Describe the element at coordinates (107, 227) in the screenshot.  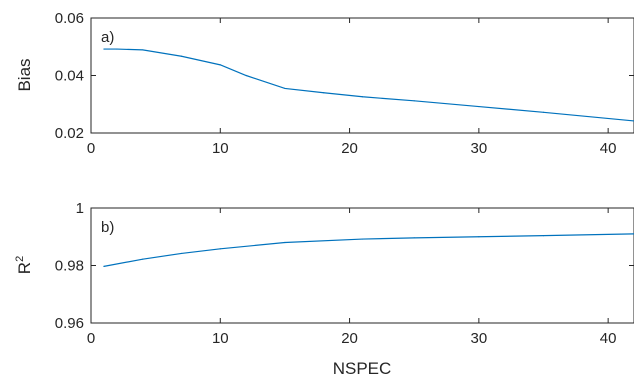
I see `panel-b-label: b)` at that location.